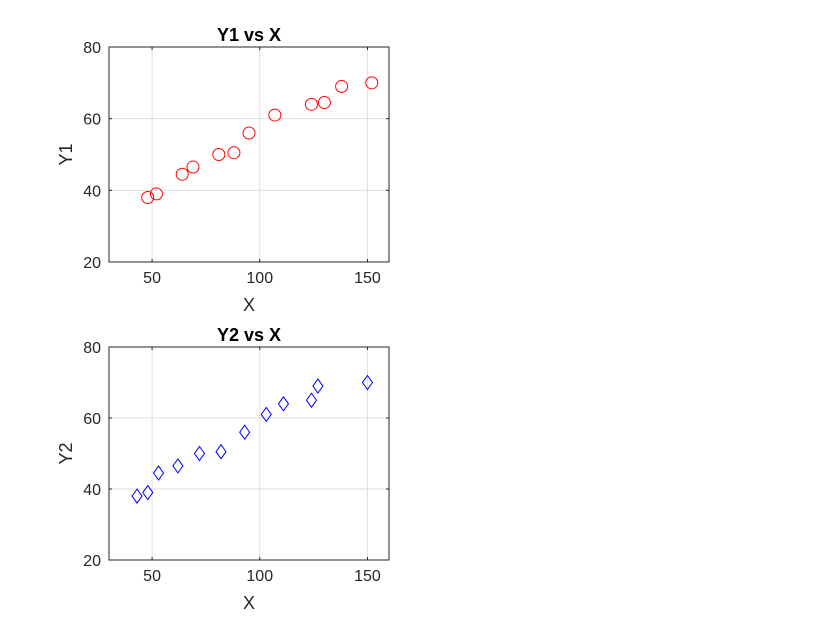 This screenshot has height=630, width=840. What do you see at coordinates (249, 335) in the screenshot?
I see `chart-title: Y2 vs X` at bounding box center [249, 335].